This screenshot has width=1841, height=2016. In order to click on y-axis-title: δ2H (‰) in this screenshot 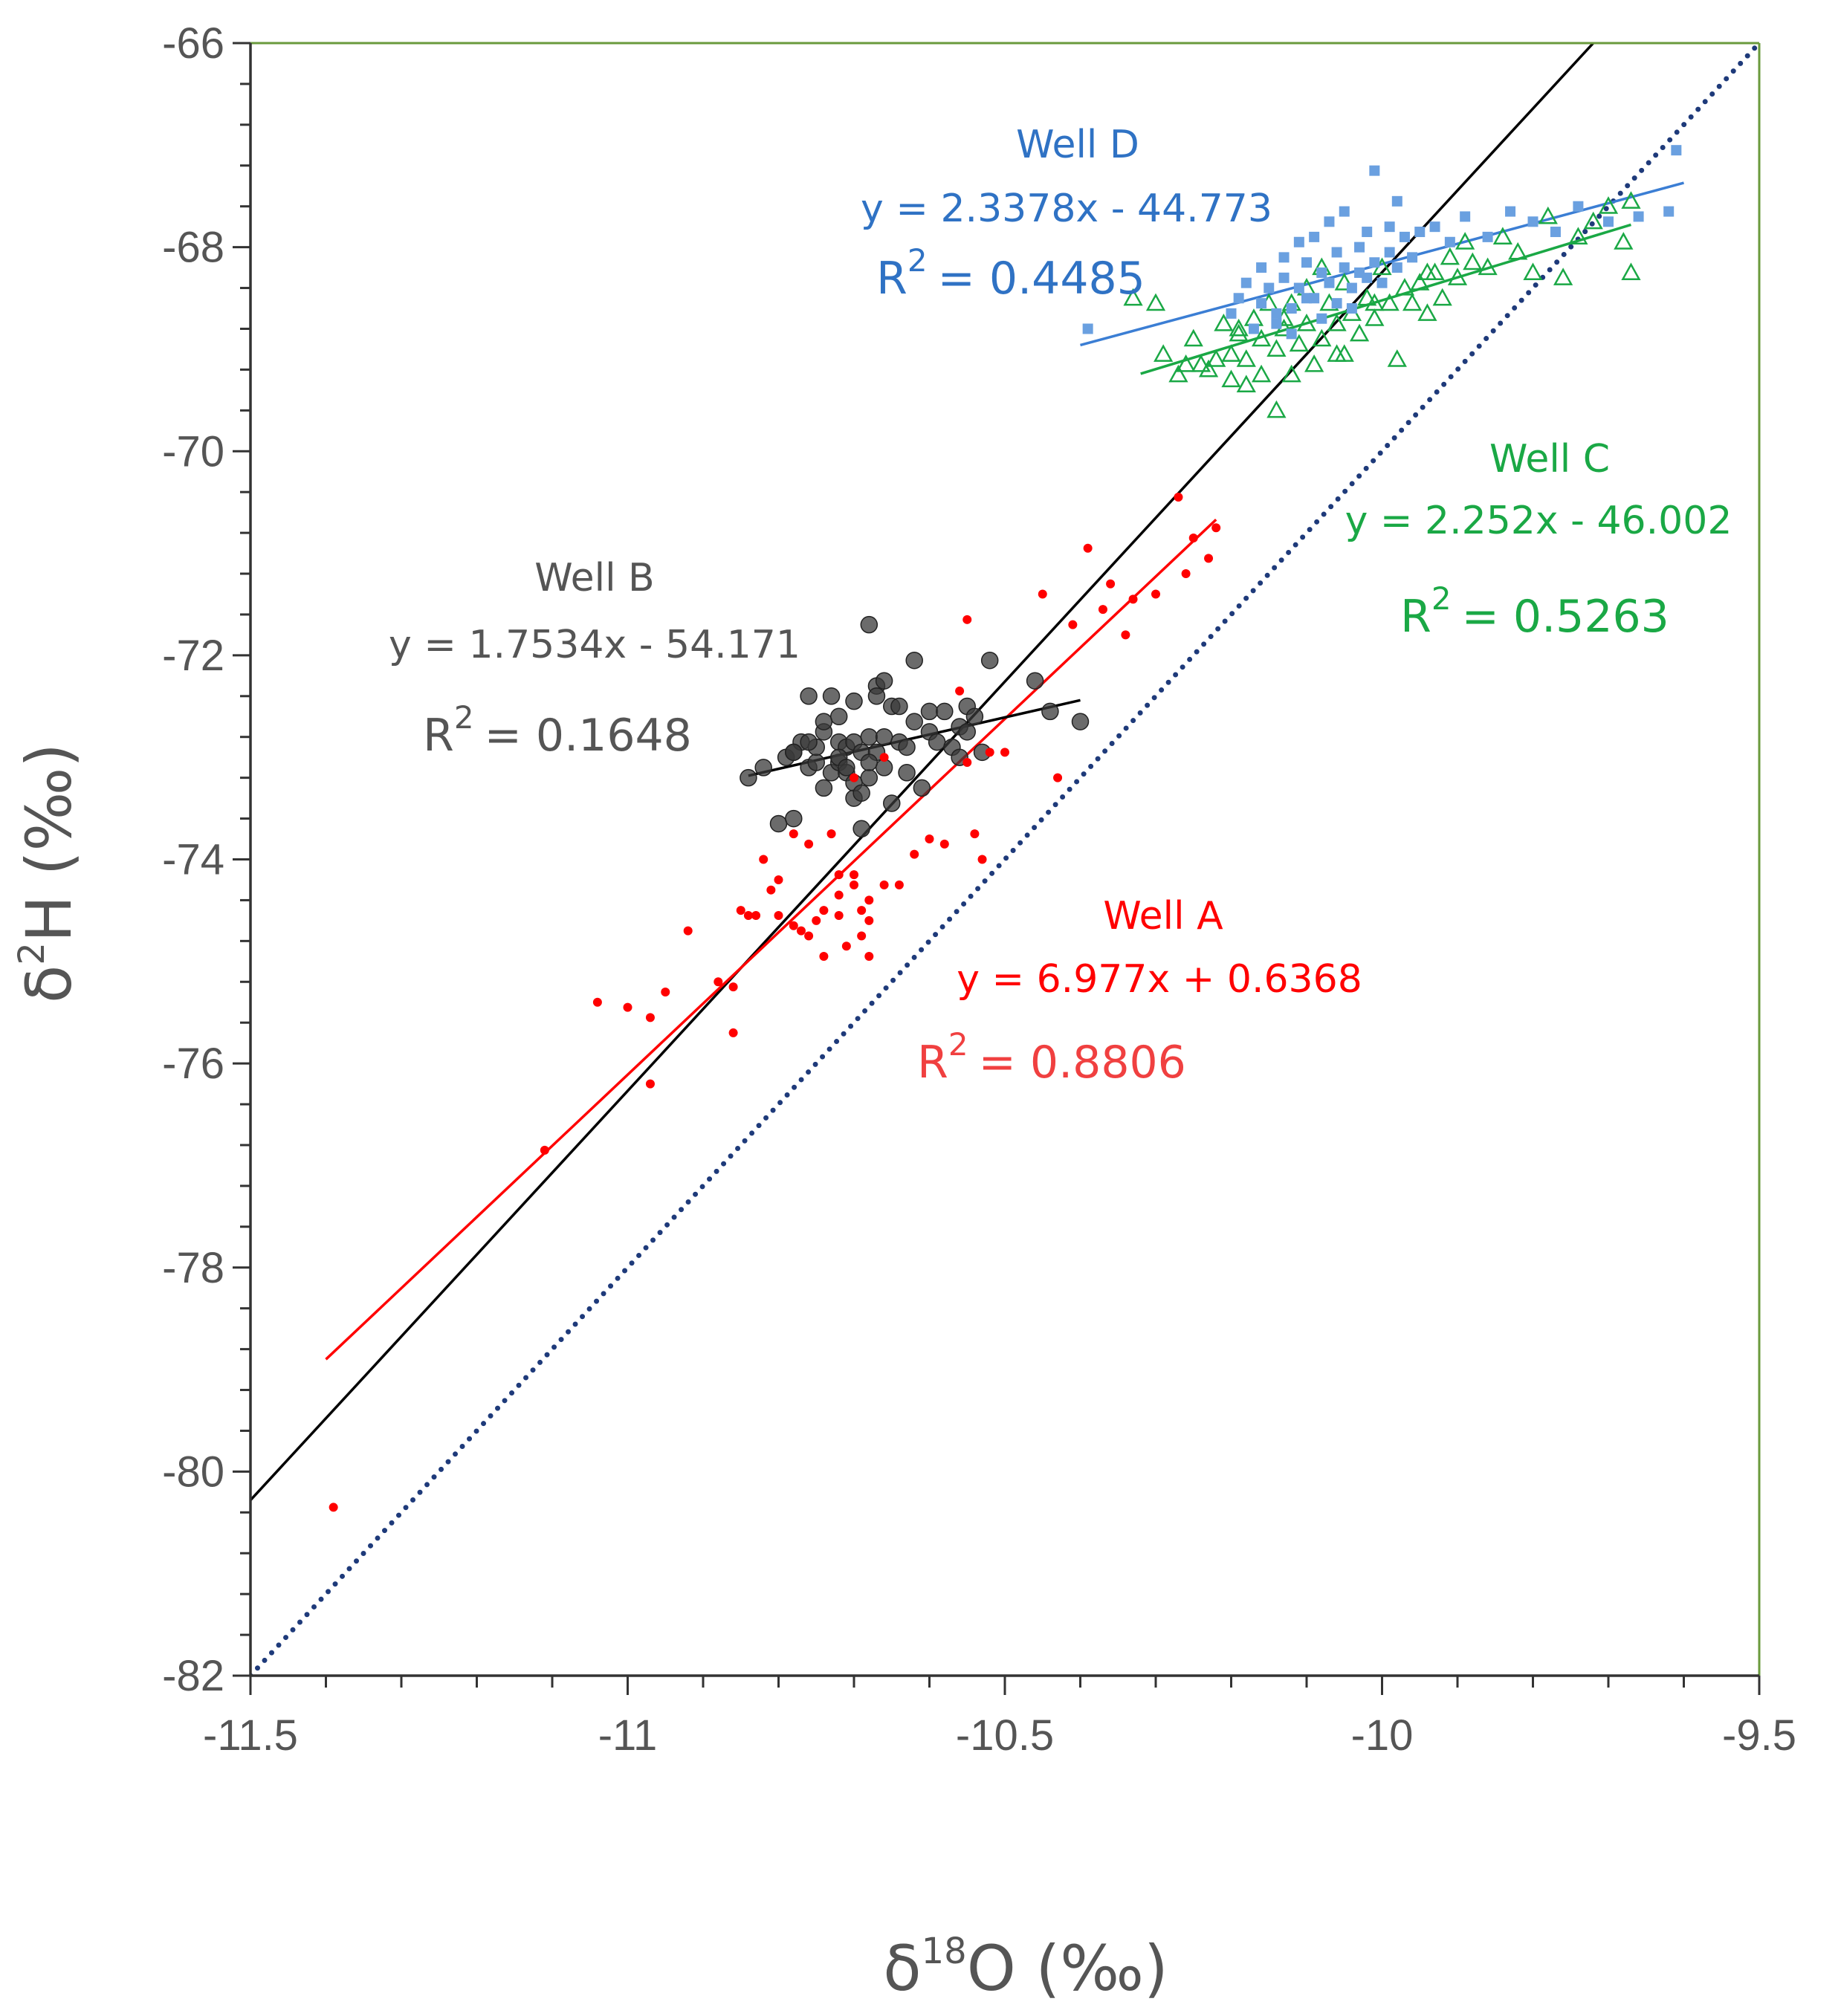, I will do `click(48, 873)`.